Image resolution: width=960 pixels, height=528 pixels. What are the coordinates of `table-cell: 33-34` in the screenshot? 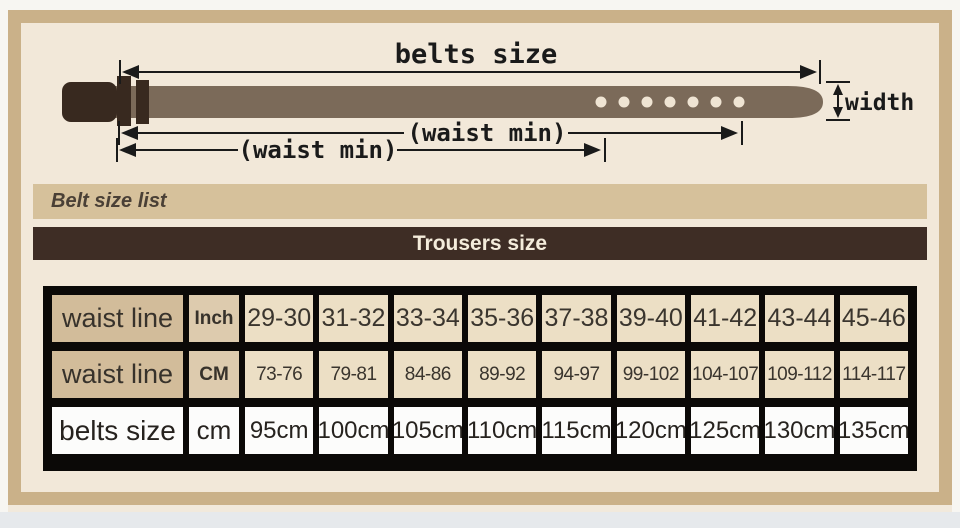 It's located at (427, 318).